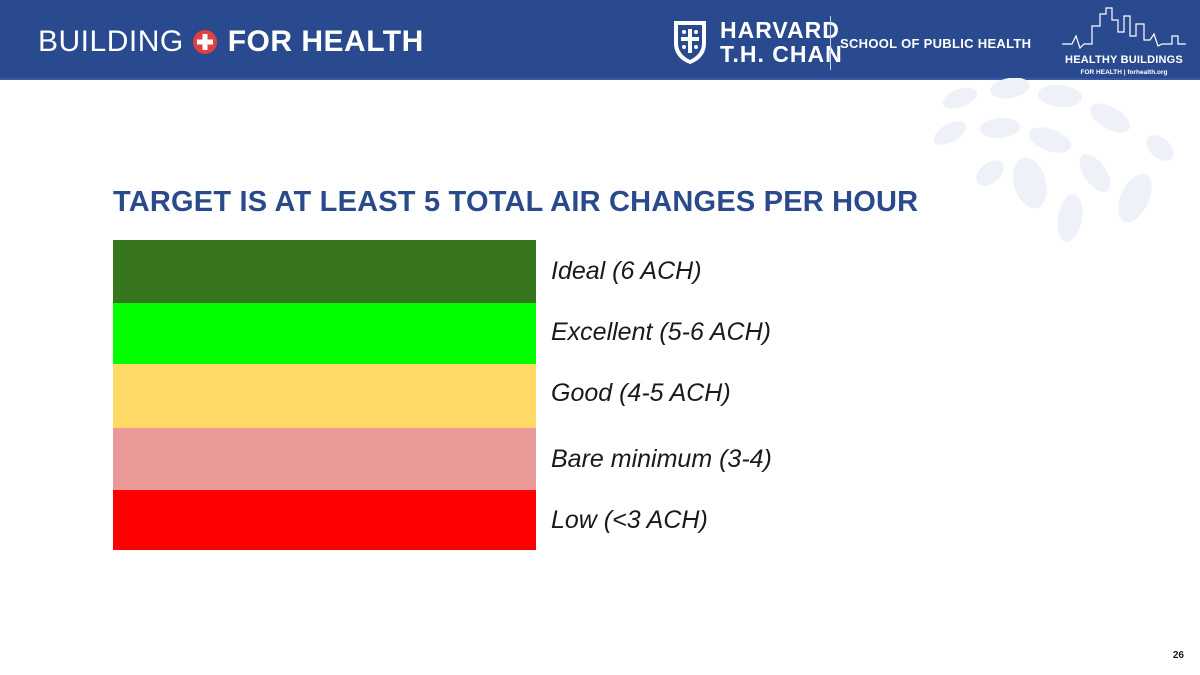 The height and width of the screenshot is (675, 1200). What do you see at coordinates (111, 41) in the screenshot?
I see `brand-light-text: BUILDING` at bounding box center [111, 41].